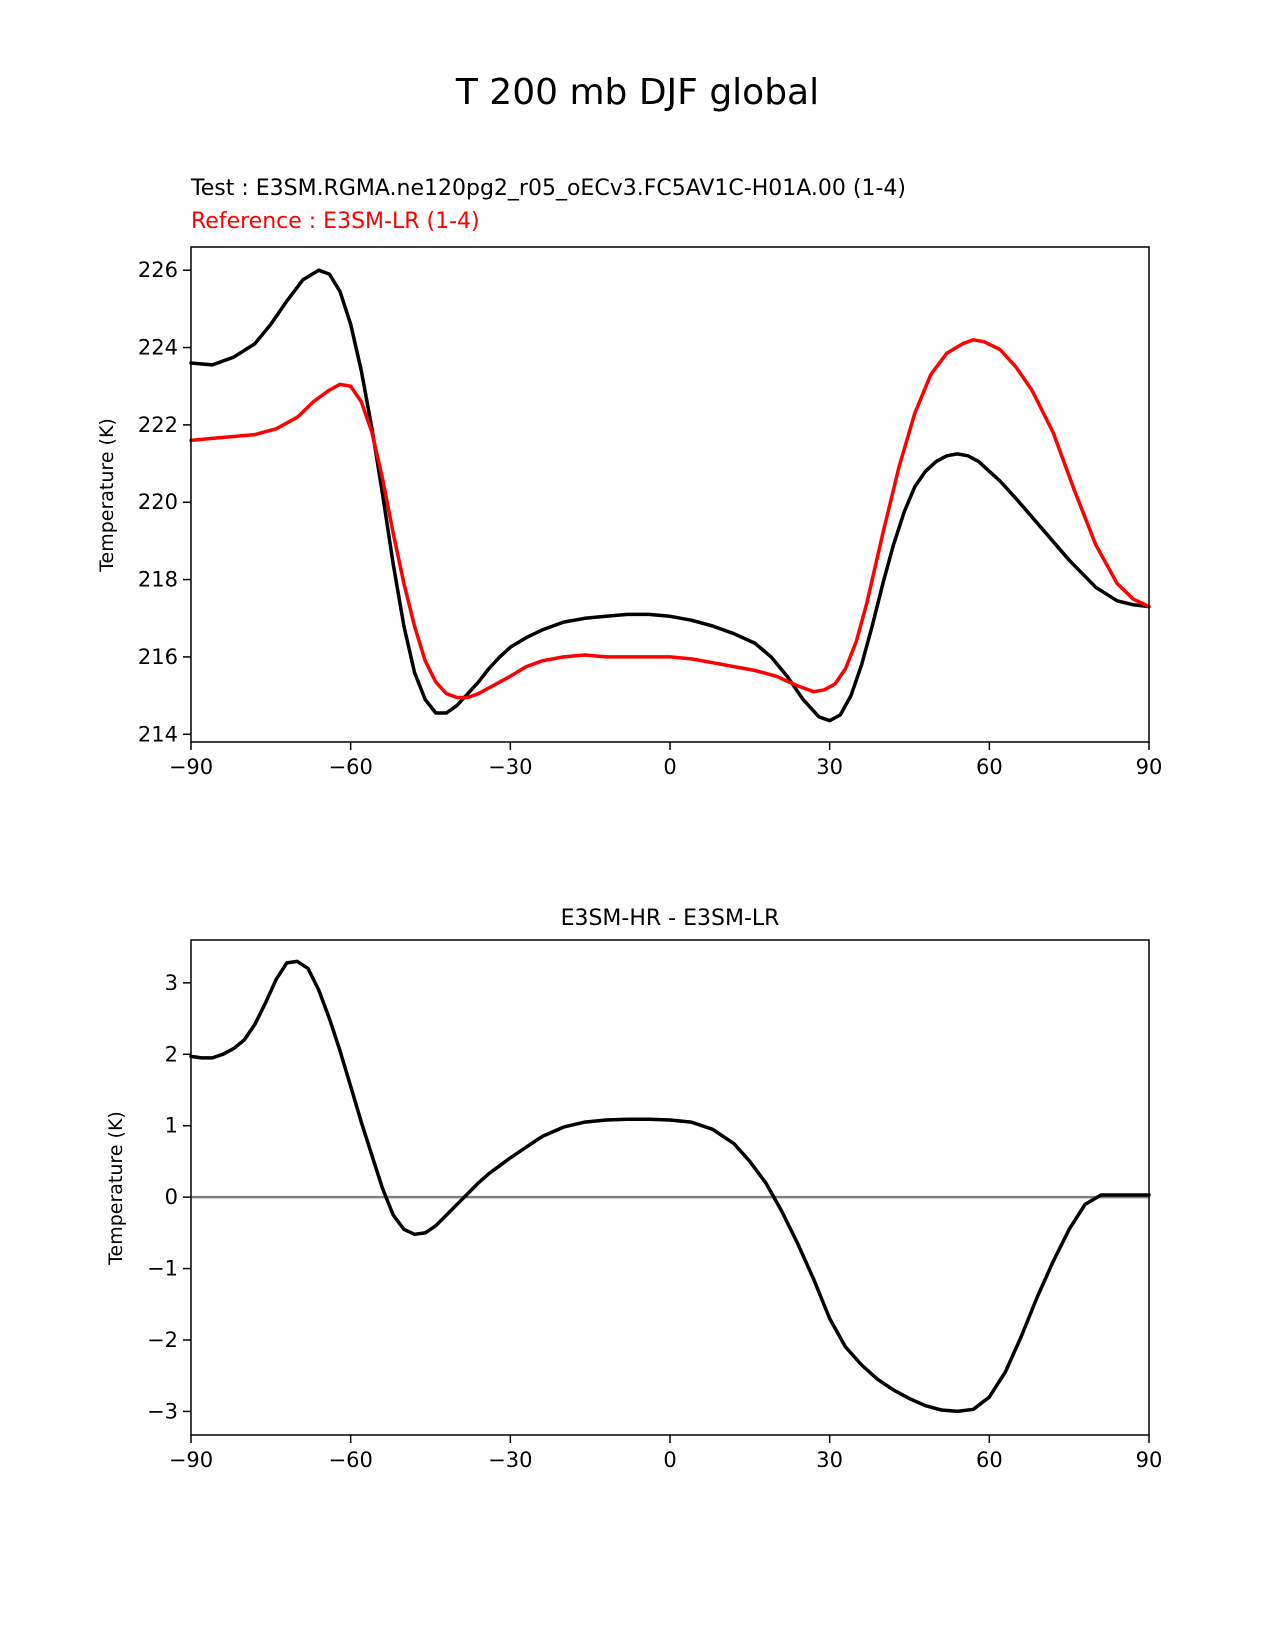 This screenshot has height=1650, width=1275. I want to click on y-tick-label: 224, so click(158, 348).